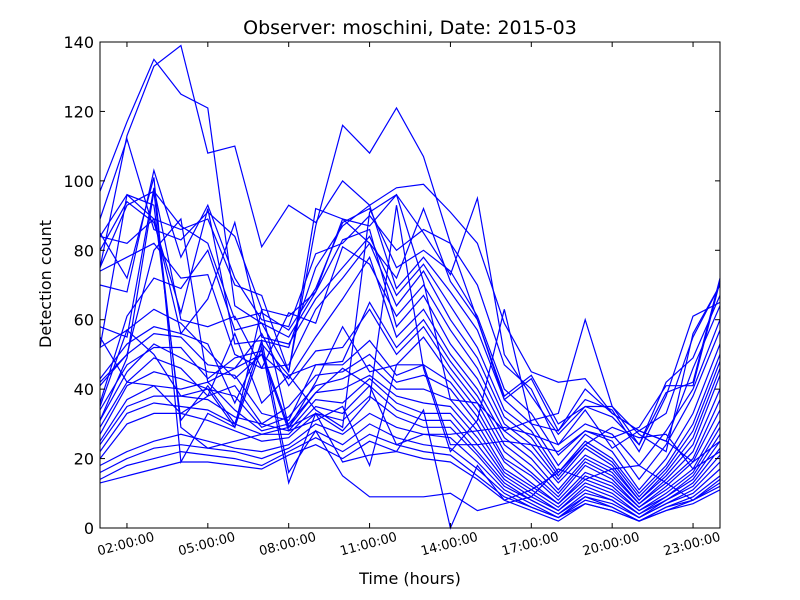 The height and width of the screenshot is (600, 800). I want to click on y-tick-label: 140, so click(78, 42).